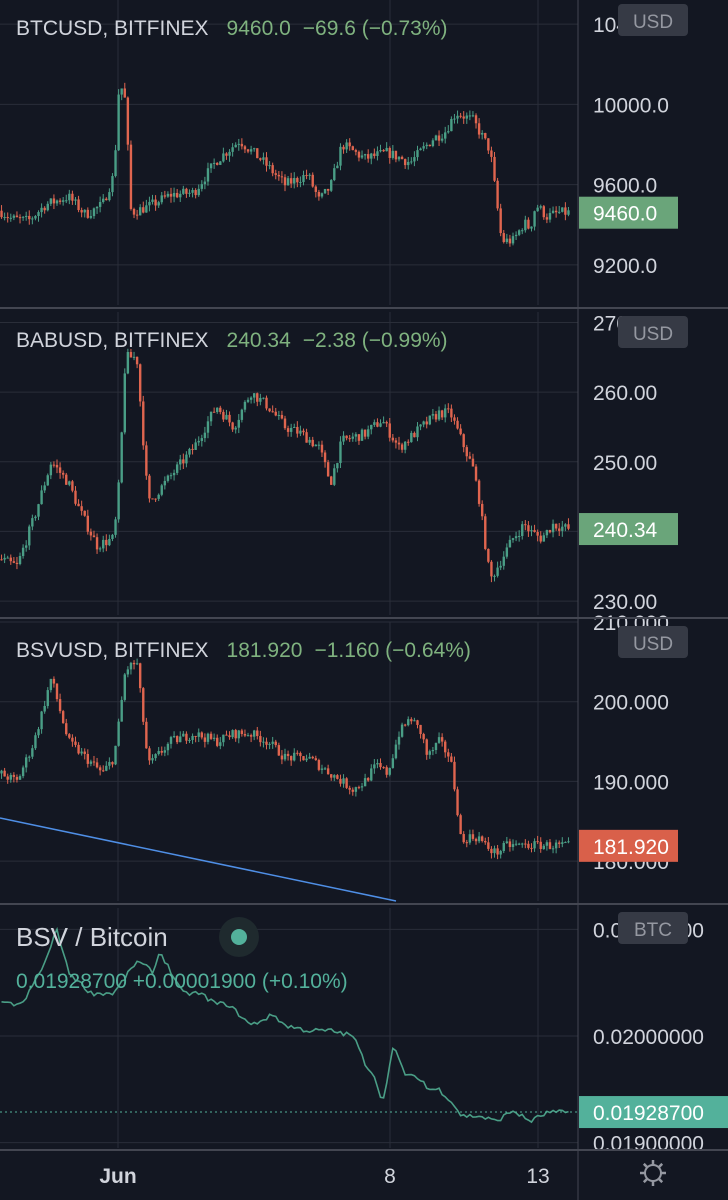 The height and width of the screenshot is (1200, 728). I want to click on y-tick-label: 250.00, so click(625, 463).